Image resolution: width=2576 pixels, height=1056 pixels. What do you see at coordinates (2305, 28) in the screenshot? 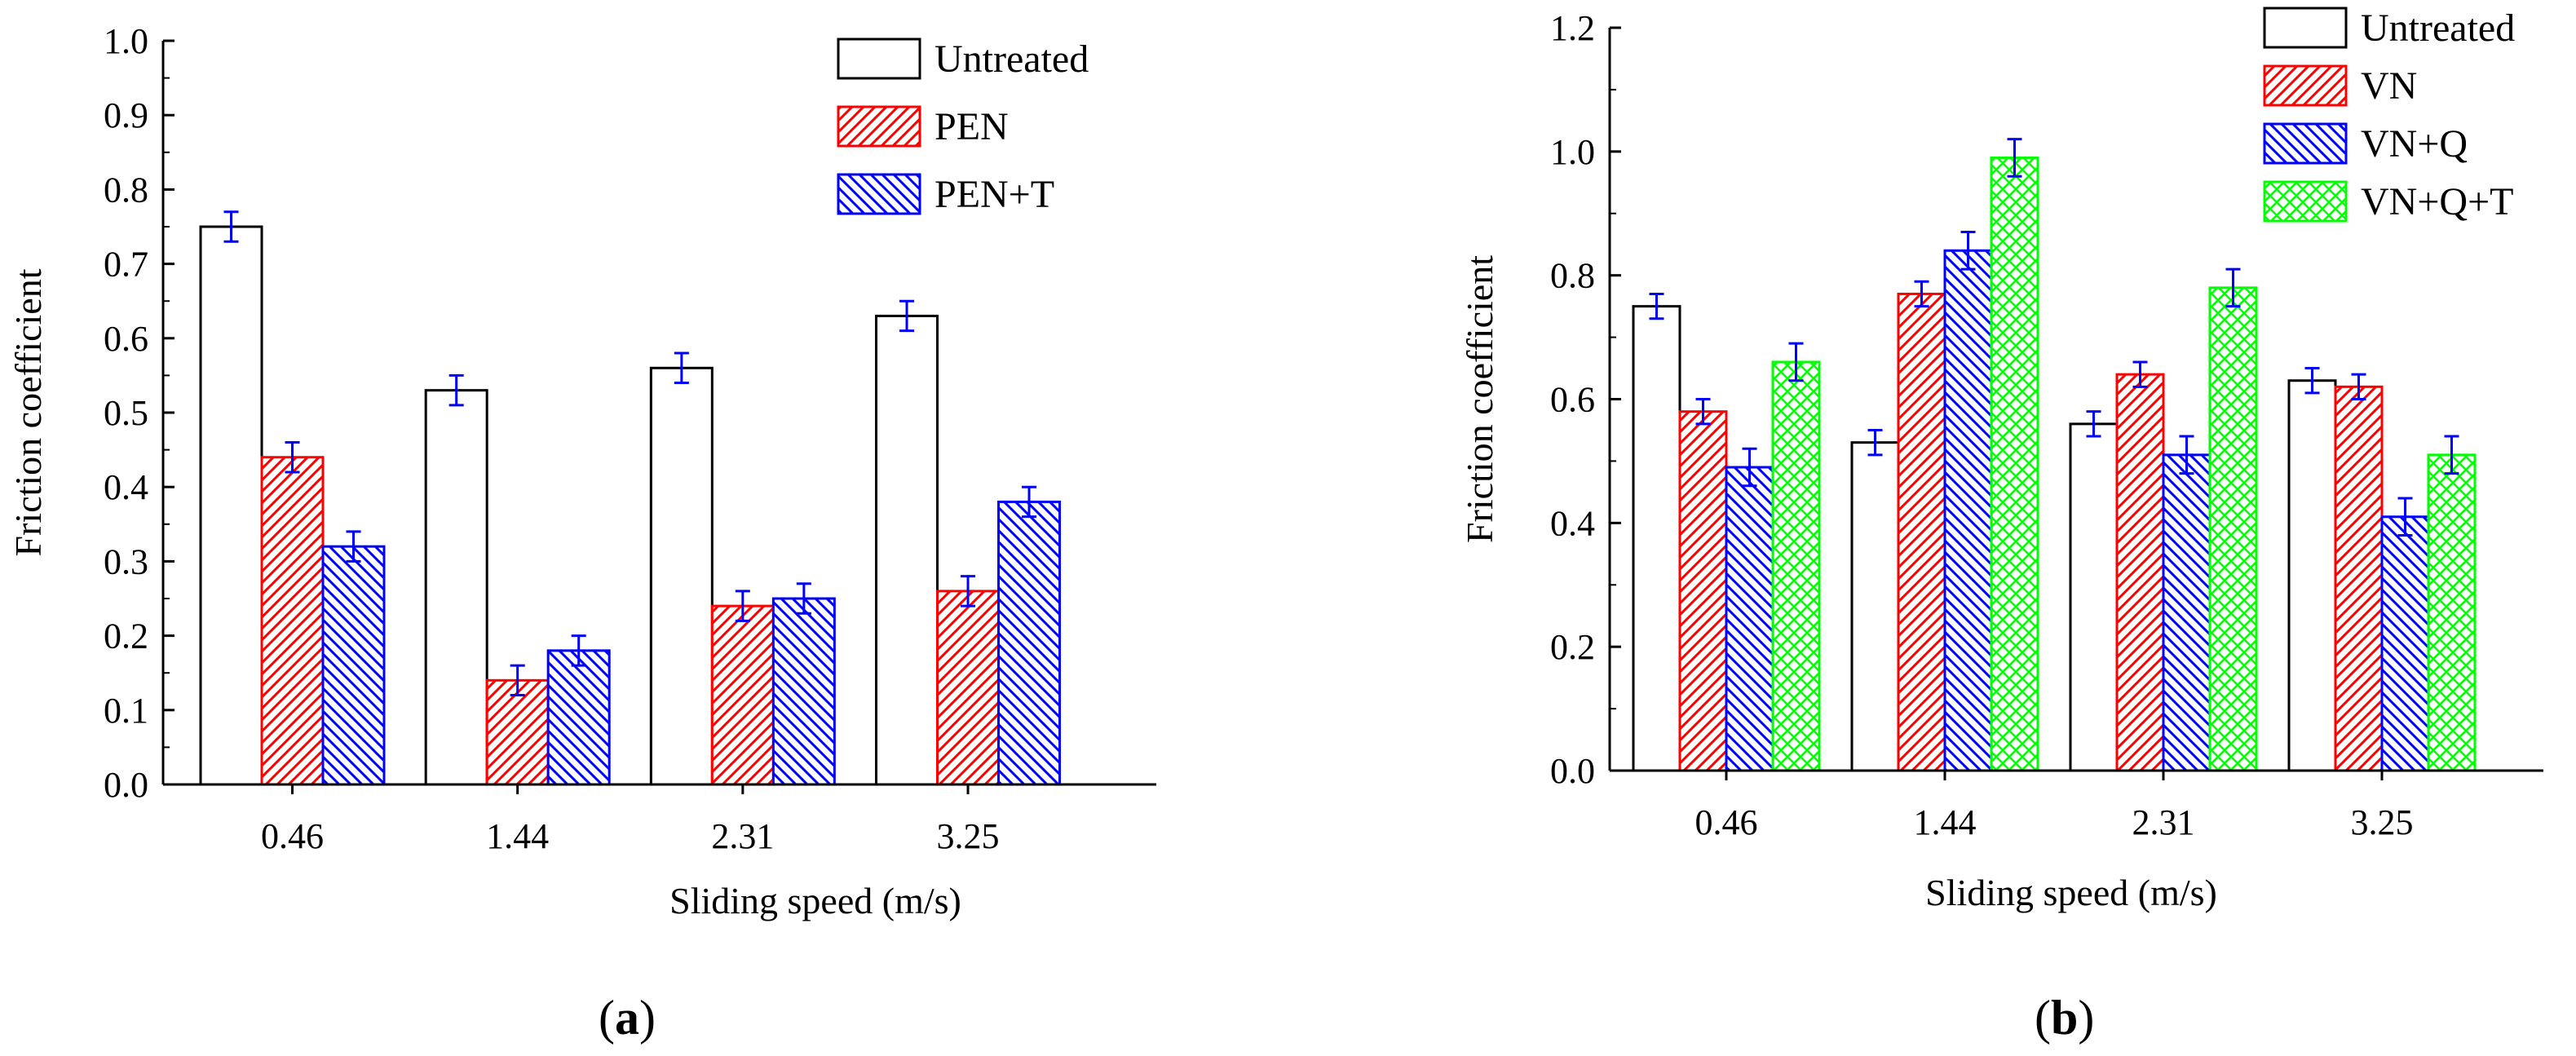
I see `panel-b-legend-swatch-untreated` at bounding box center [2305, 28].